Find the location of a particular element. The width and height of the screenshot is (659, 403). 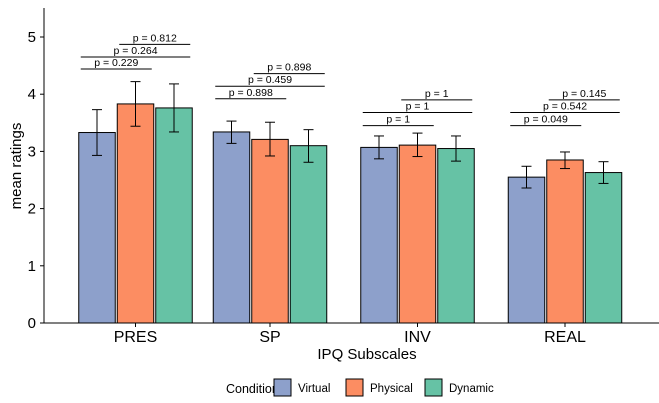

p-value-label: p = 0.229 is located at coordinates (116, 63).